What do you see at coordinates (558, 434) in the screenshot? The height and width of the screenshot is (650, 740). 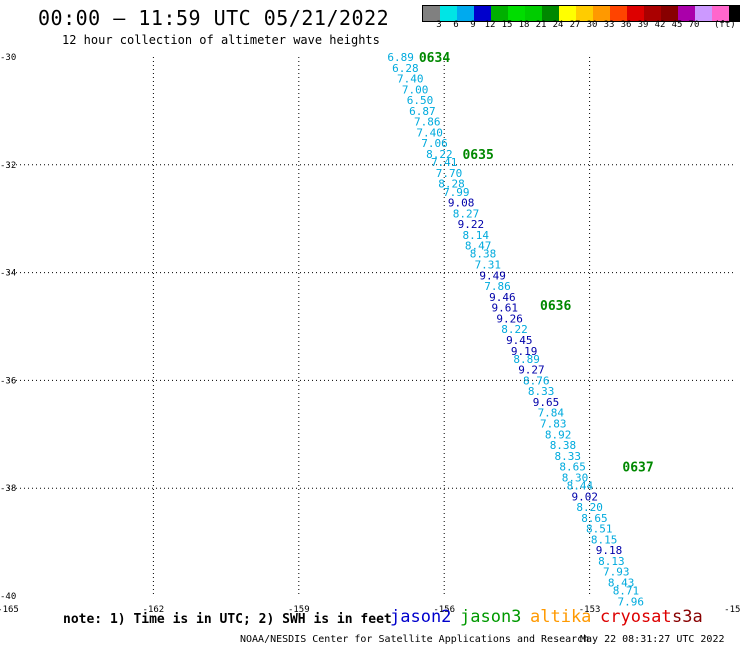 I see `swh-data-label: 8.92` at bounding box center [558, 434].